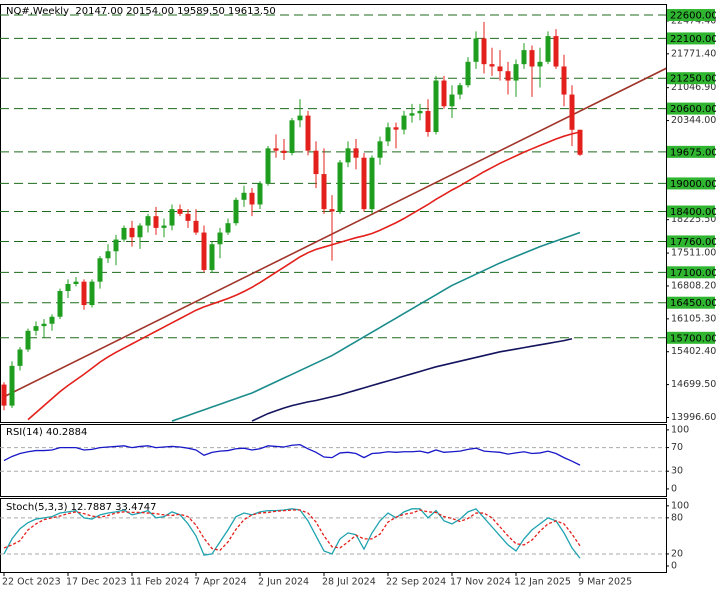  I want to click on x-tick-label: 28 Jul 2024, so click(349, 582).